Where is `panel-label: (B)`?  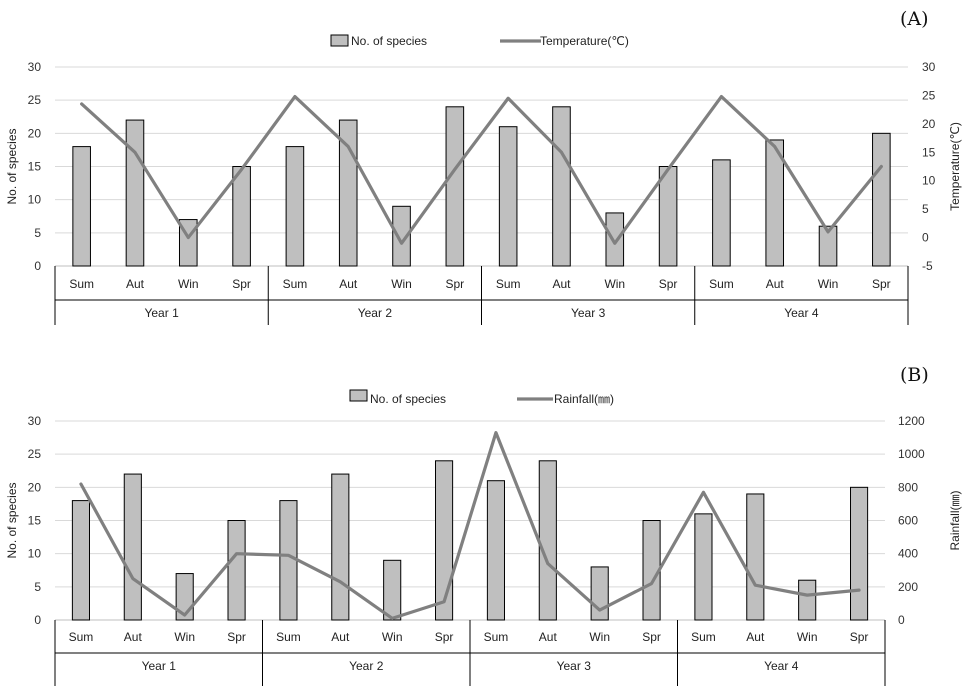 panel-label: (B) is located at coordinates (914, 375).